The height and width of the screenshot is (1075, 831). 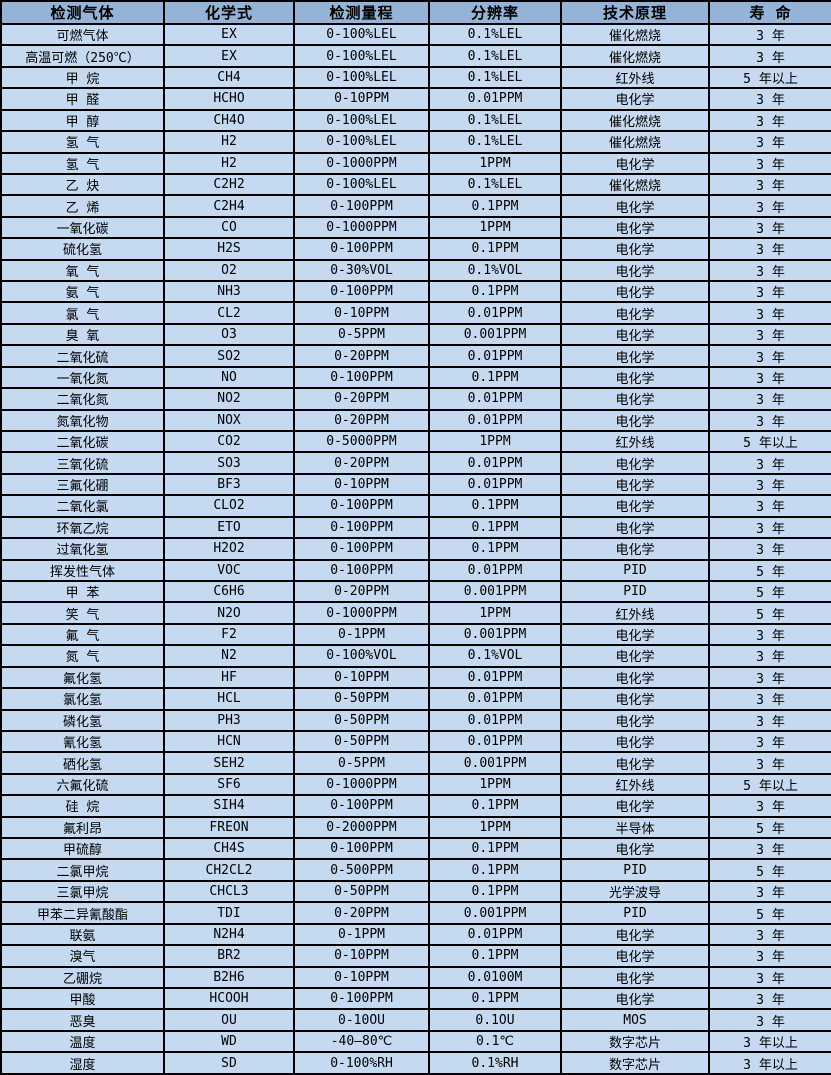 What do you see at coordinates (361, 870) in the screenshot?
I see `cell-range: 0-500PPM` at bounding box center [361, 870].